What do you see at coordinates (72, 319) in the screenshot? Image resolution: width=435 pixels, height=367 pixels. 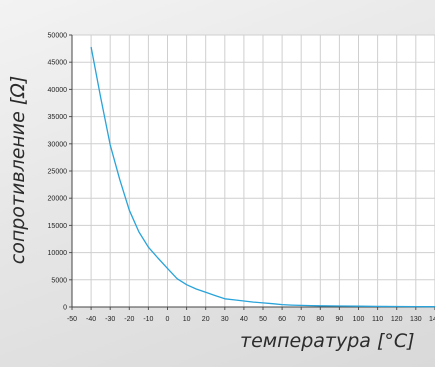 I see `x-tick-label: -50` at bounding box center [72, 319].